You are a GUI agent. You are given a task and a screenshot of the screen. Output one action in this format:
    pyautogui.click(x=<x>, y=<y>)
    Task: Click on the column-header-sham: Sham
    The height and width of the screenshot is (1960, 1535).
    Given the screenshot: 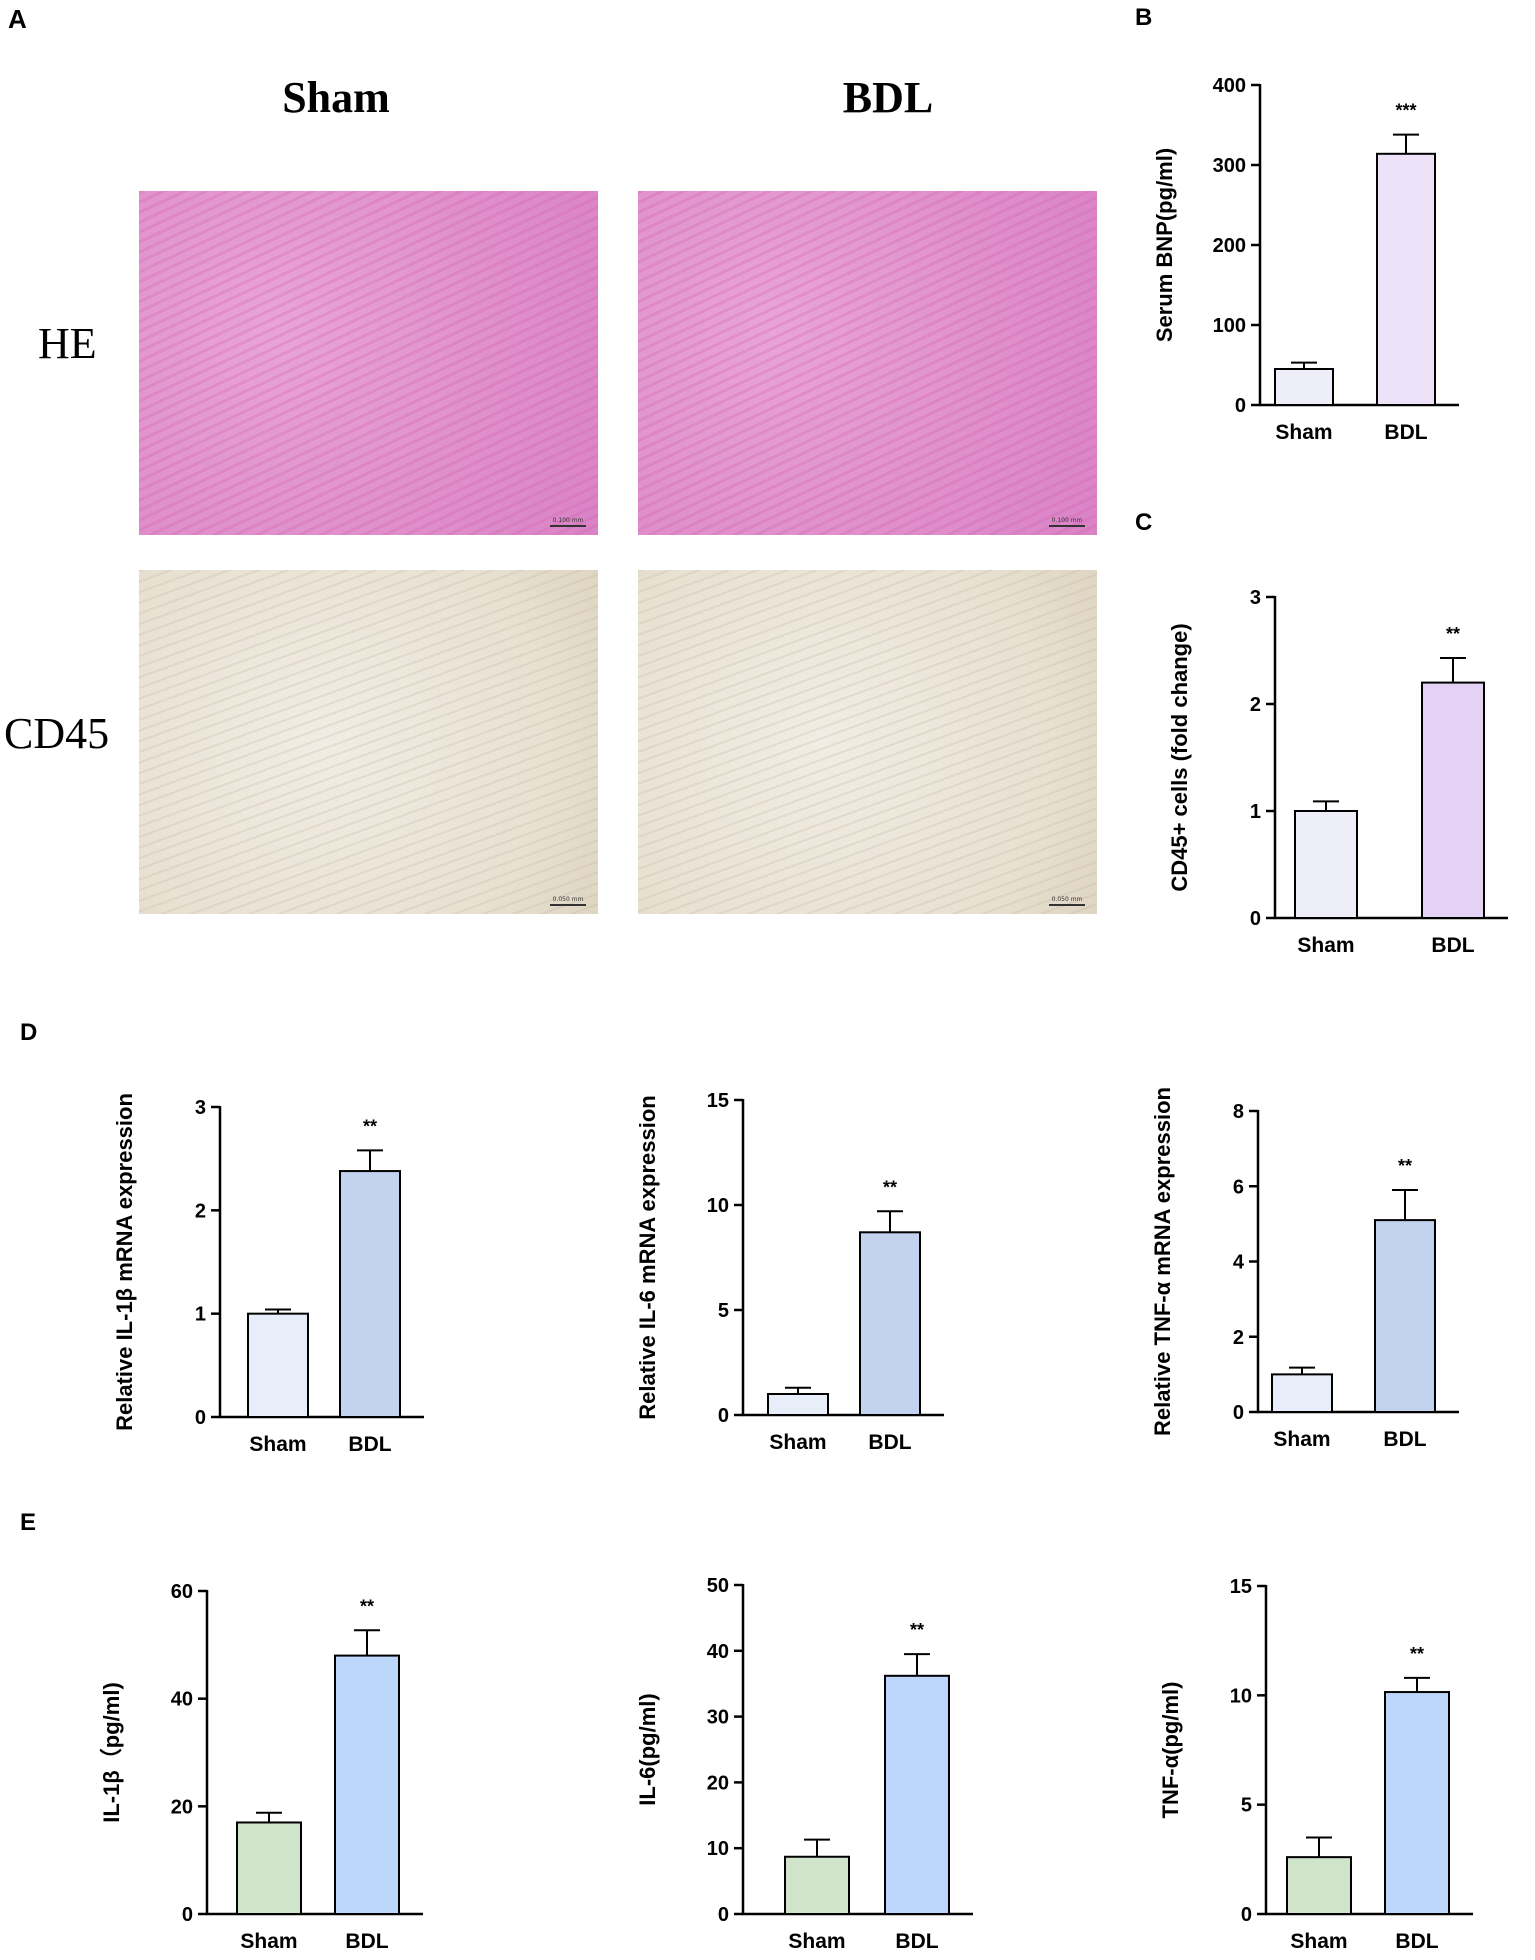 What is the action you would take?
    pyautogui.click(x=336, y=97)
    